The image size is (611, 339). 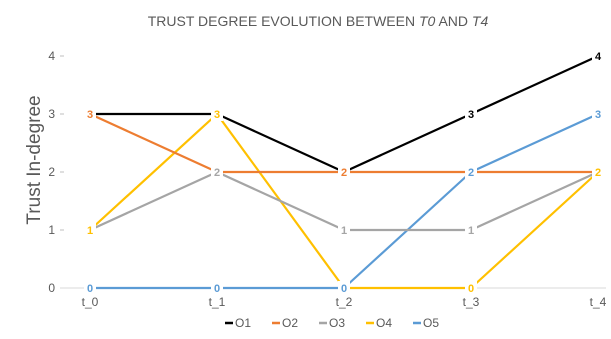 I want to click on legend-item-o5: O5, so click(x=426, y=323).